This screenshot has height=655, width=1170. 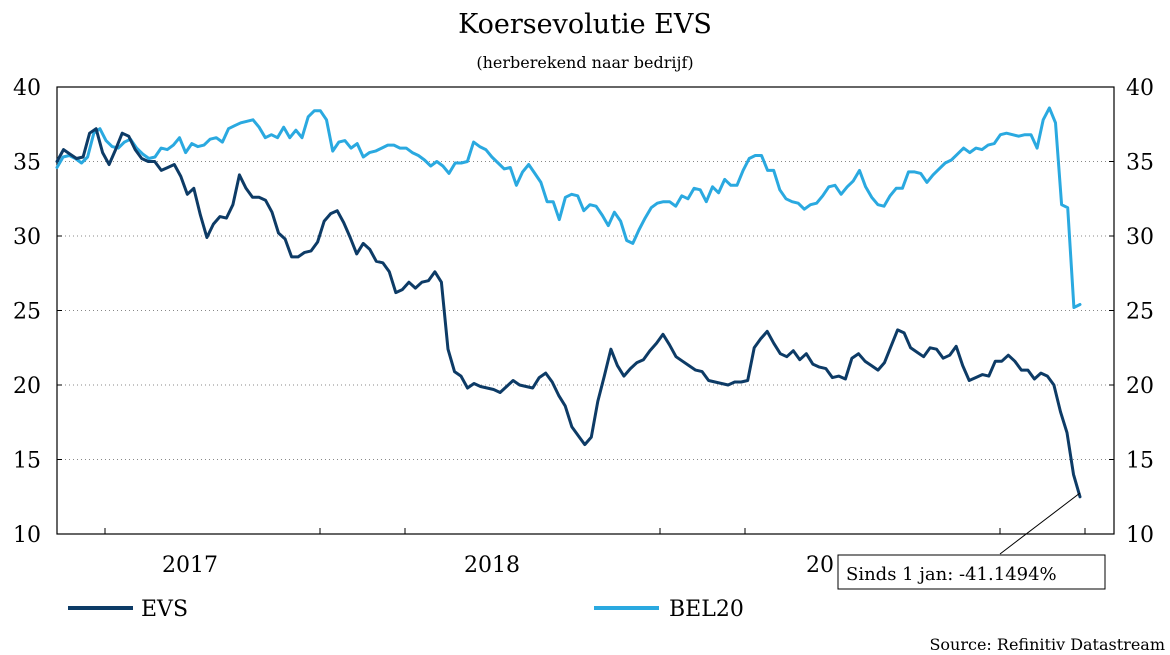 What do you see at coordinates (27, 386) in the screenshot?
I see `y-tick-label-left: 20` at bounding box center [27, 386].